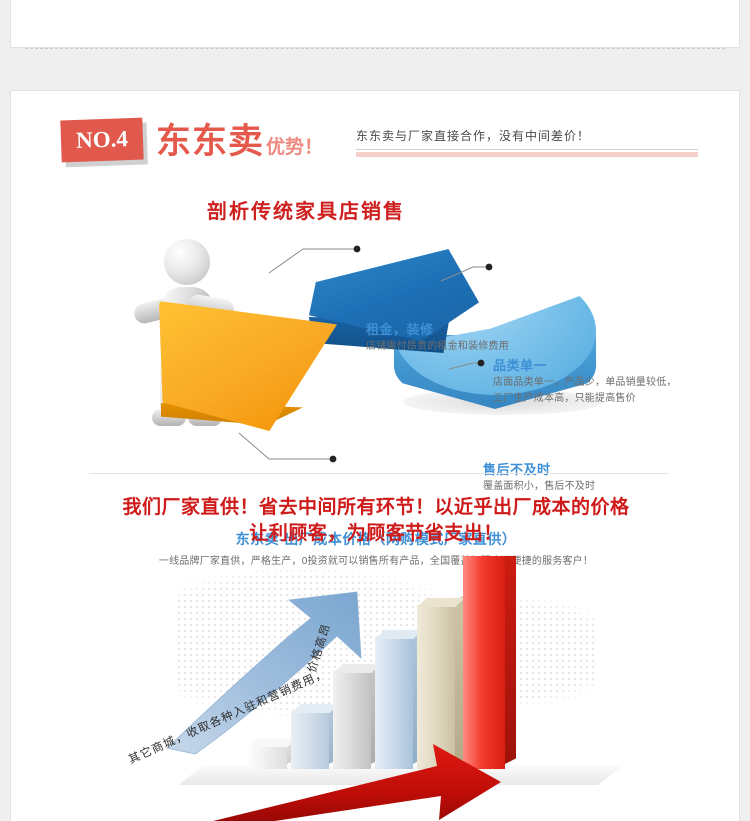  I want to click on annotation-rent-heading: 租金，装修, so click(400, 329).